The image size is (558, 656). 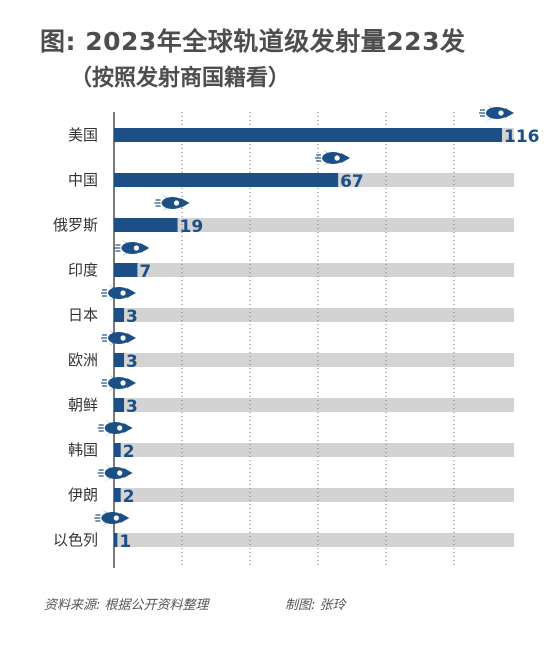 I want to click on chart-title: 图: 2023年全球轨道级发射量223发, so click(x=253, y=41).